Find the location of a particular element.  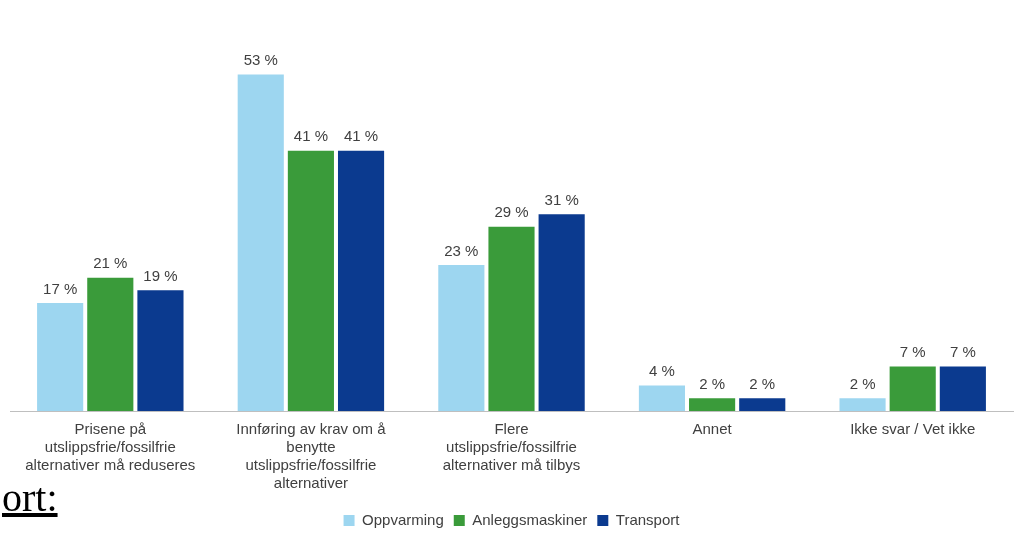

x-tick-label: Ikke svar / Vet ikke is located at coordinates (913, 429).